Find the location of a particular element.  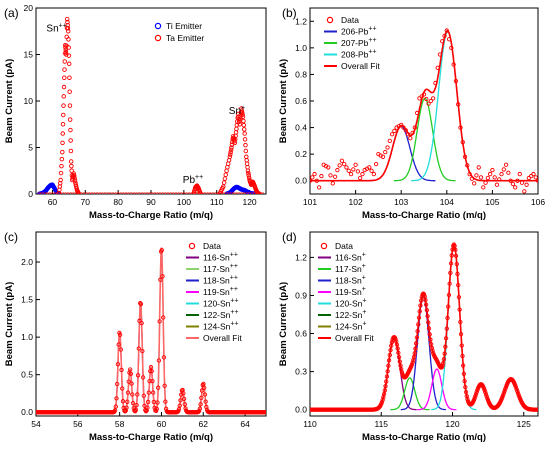

panel-label: (b) is located at coordinates (289, 13).